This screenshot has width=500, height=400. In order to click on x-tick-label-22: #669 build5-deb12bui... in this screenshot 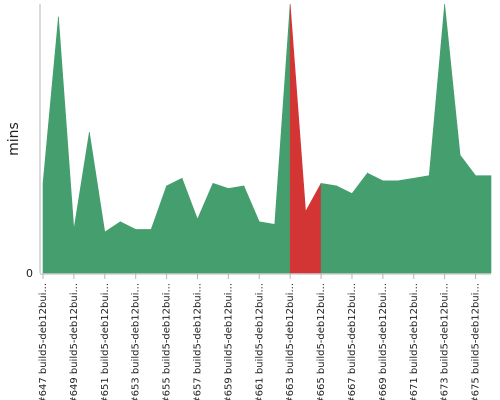, I will do `click(383, 341)`.